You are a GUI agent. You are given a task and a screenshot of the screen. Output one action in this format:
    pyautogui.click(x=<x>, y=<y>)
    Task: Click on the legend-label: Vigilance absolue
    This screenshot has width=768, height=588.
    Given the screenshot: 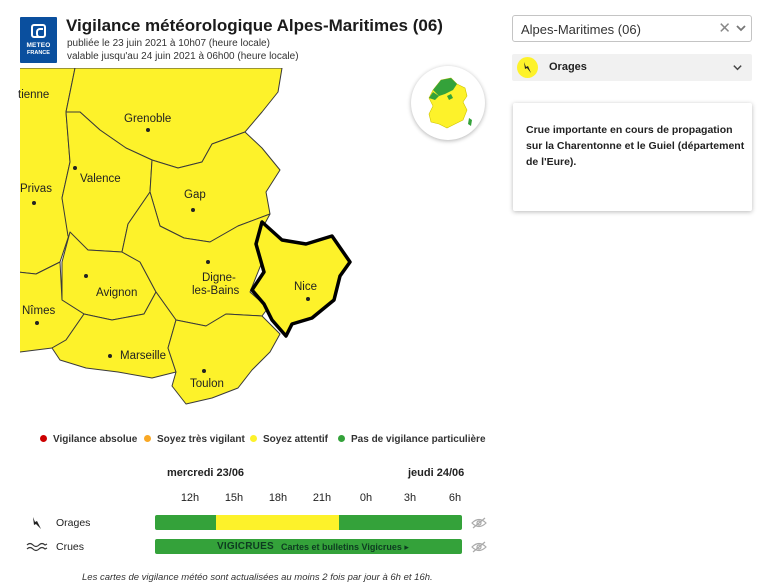 What is the action you would take?
    pyautogui.click(x=95, y=439)
    